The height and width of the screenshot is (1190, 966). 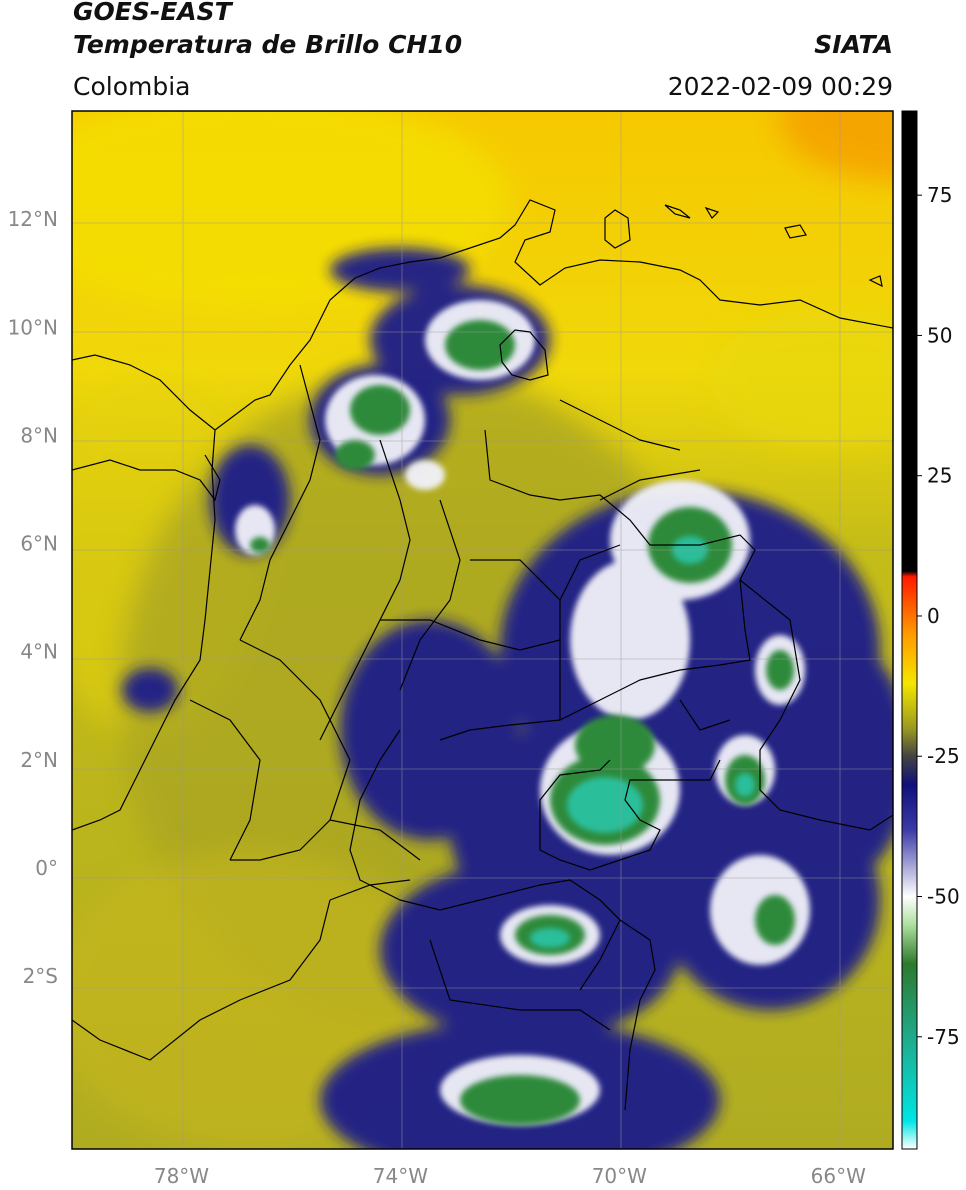 I want to click on lat-tick-label: 2°N, so click(x=39, y=760).